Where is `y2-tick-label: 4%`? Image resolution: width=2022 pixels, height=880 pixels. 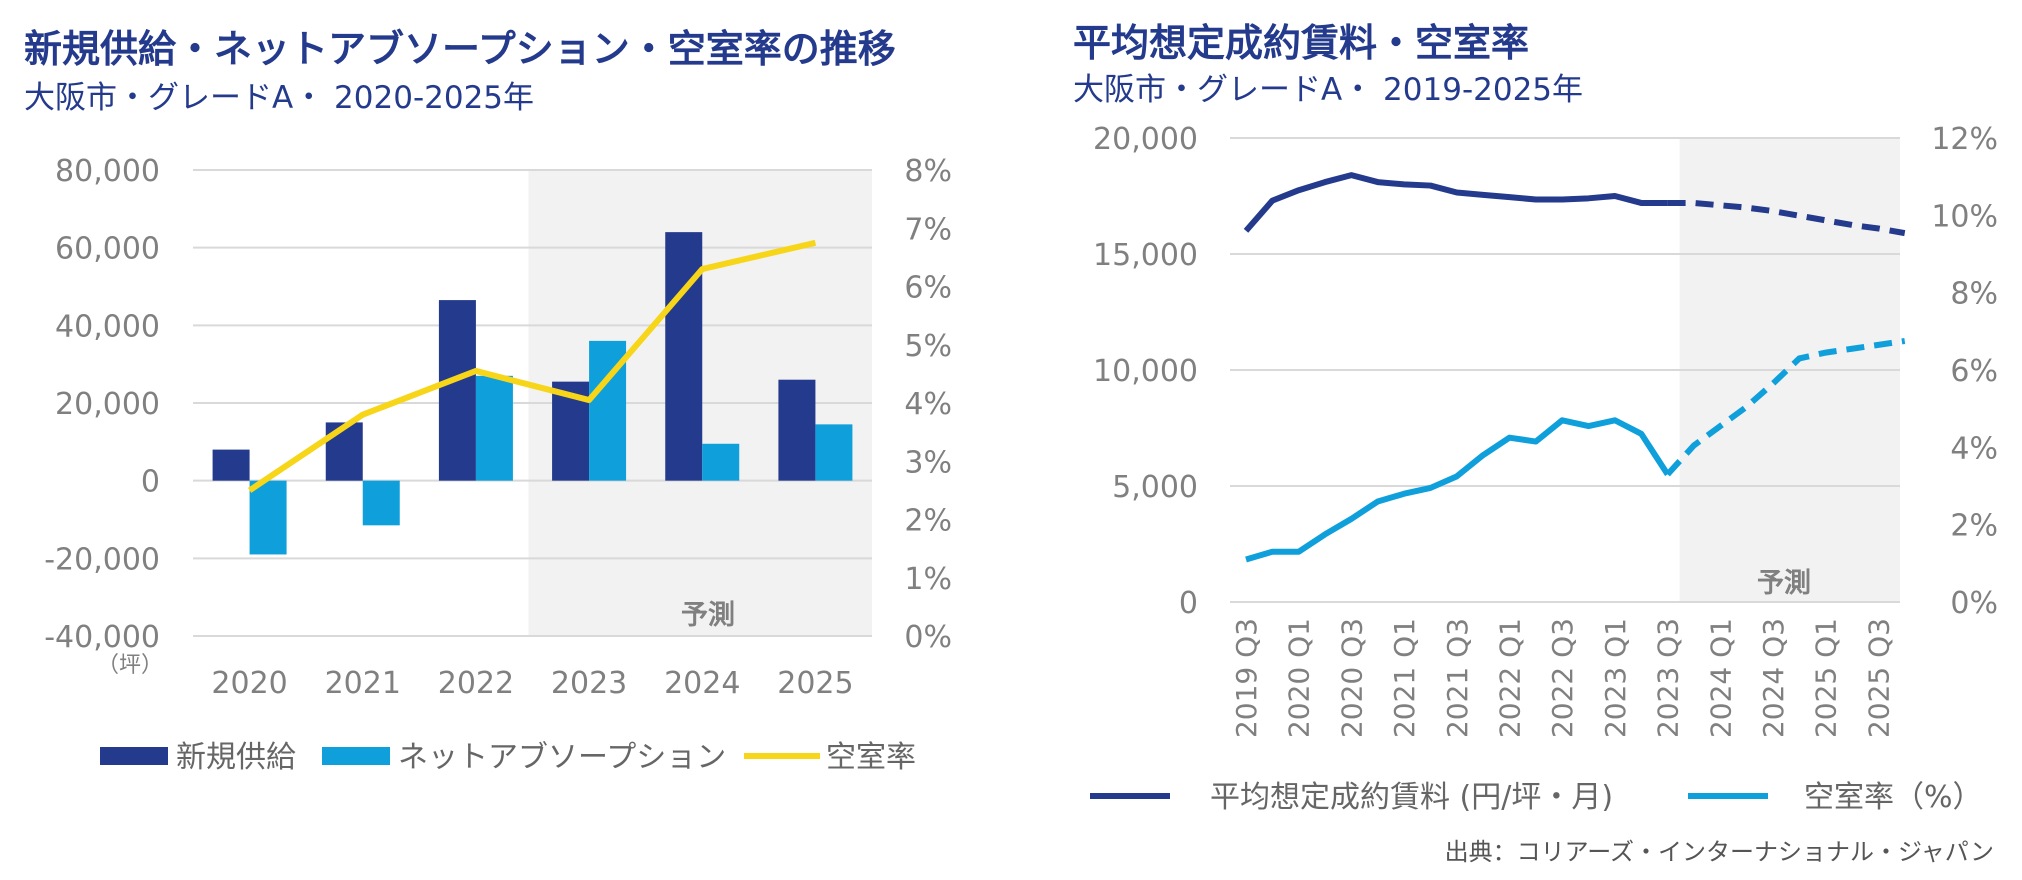
y2-tick-label: 4% is located at coordinates (928, 404).